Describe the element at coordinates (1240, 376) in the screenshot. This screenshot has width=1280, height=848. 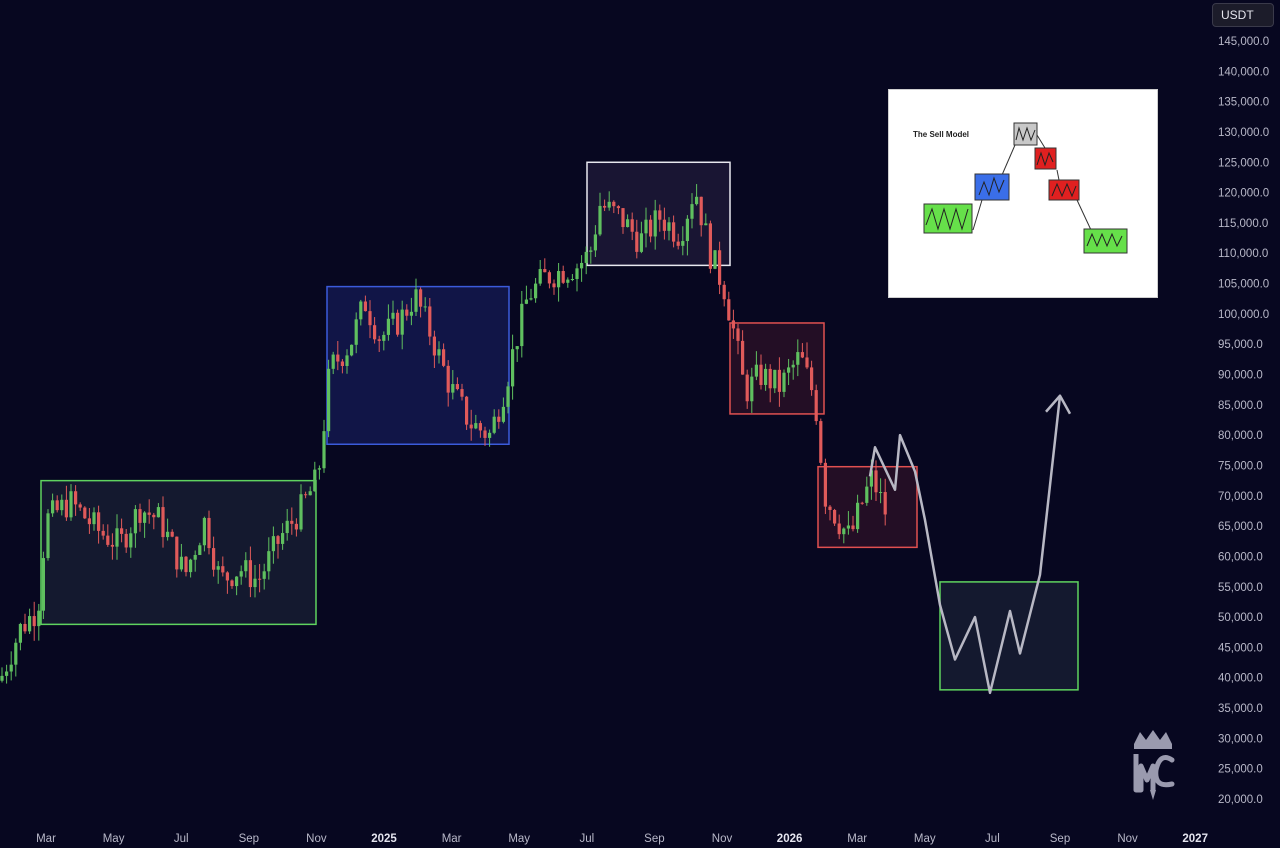
I see `y-tick-label: 90,000.0` at that location.